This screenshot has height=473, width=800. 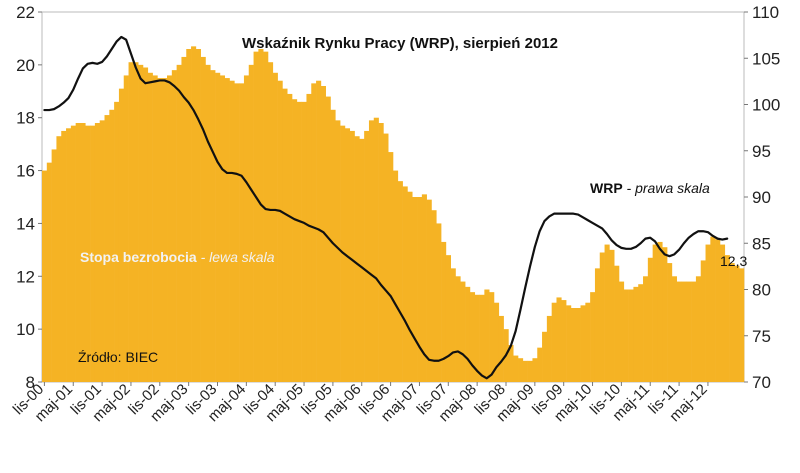 What do you see at coordinates (733, 261) in the screenshot?
I see `last-value-label: 12,3` at bounding box center [733, 261].